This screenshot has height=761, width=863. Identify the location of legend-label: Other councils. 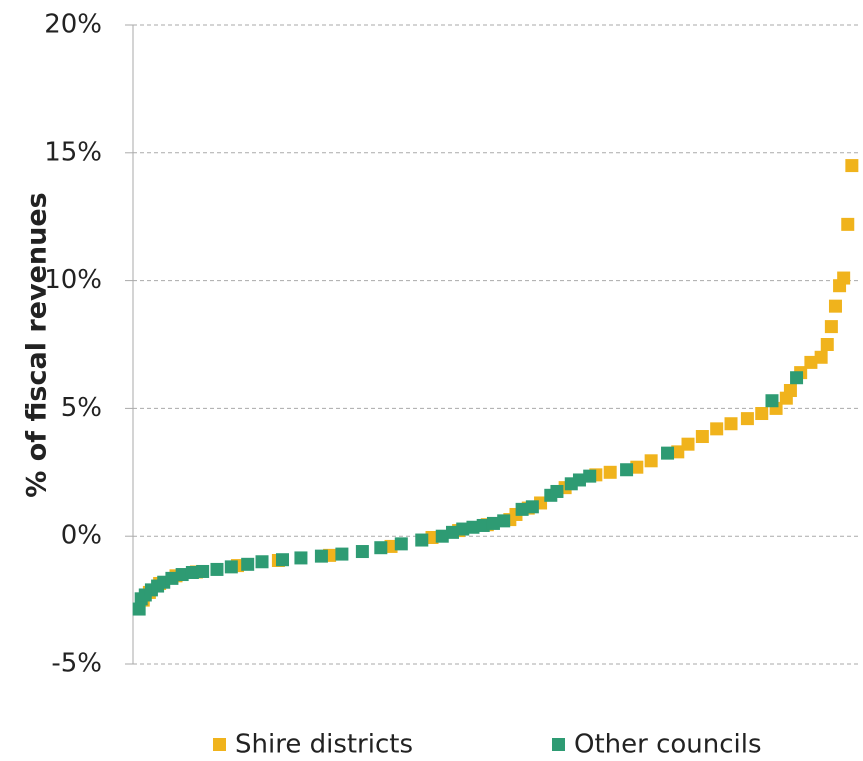
(668, 745).